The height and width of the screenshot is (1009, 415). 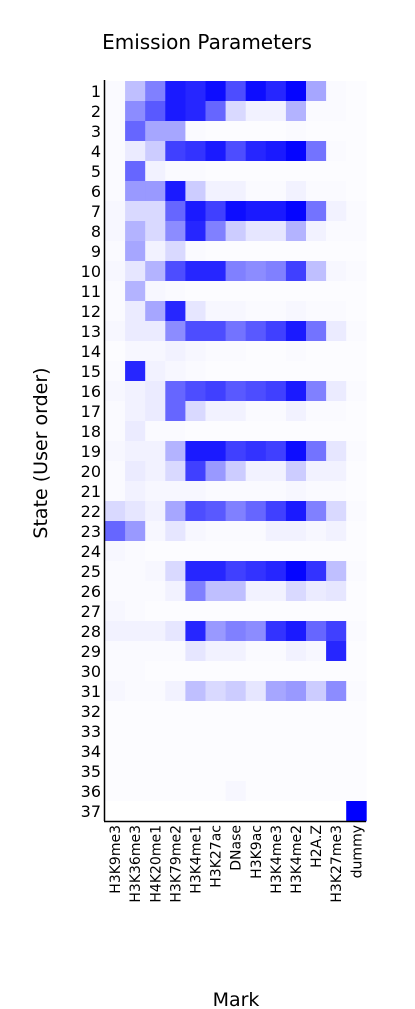 I want to click on row-tick-label: 11, so click(x=91, y=291).